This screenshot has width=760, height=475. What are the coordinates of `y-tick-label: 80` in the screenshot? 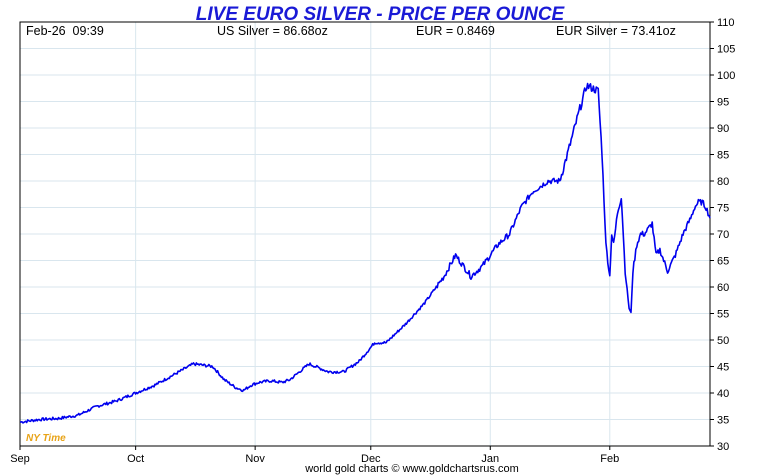 It's located at (723, 182).